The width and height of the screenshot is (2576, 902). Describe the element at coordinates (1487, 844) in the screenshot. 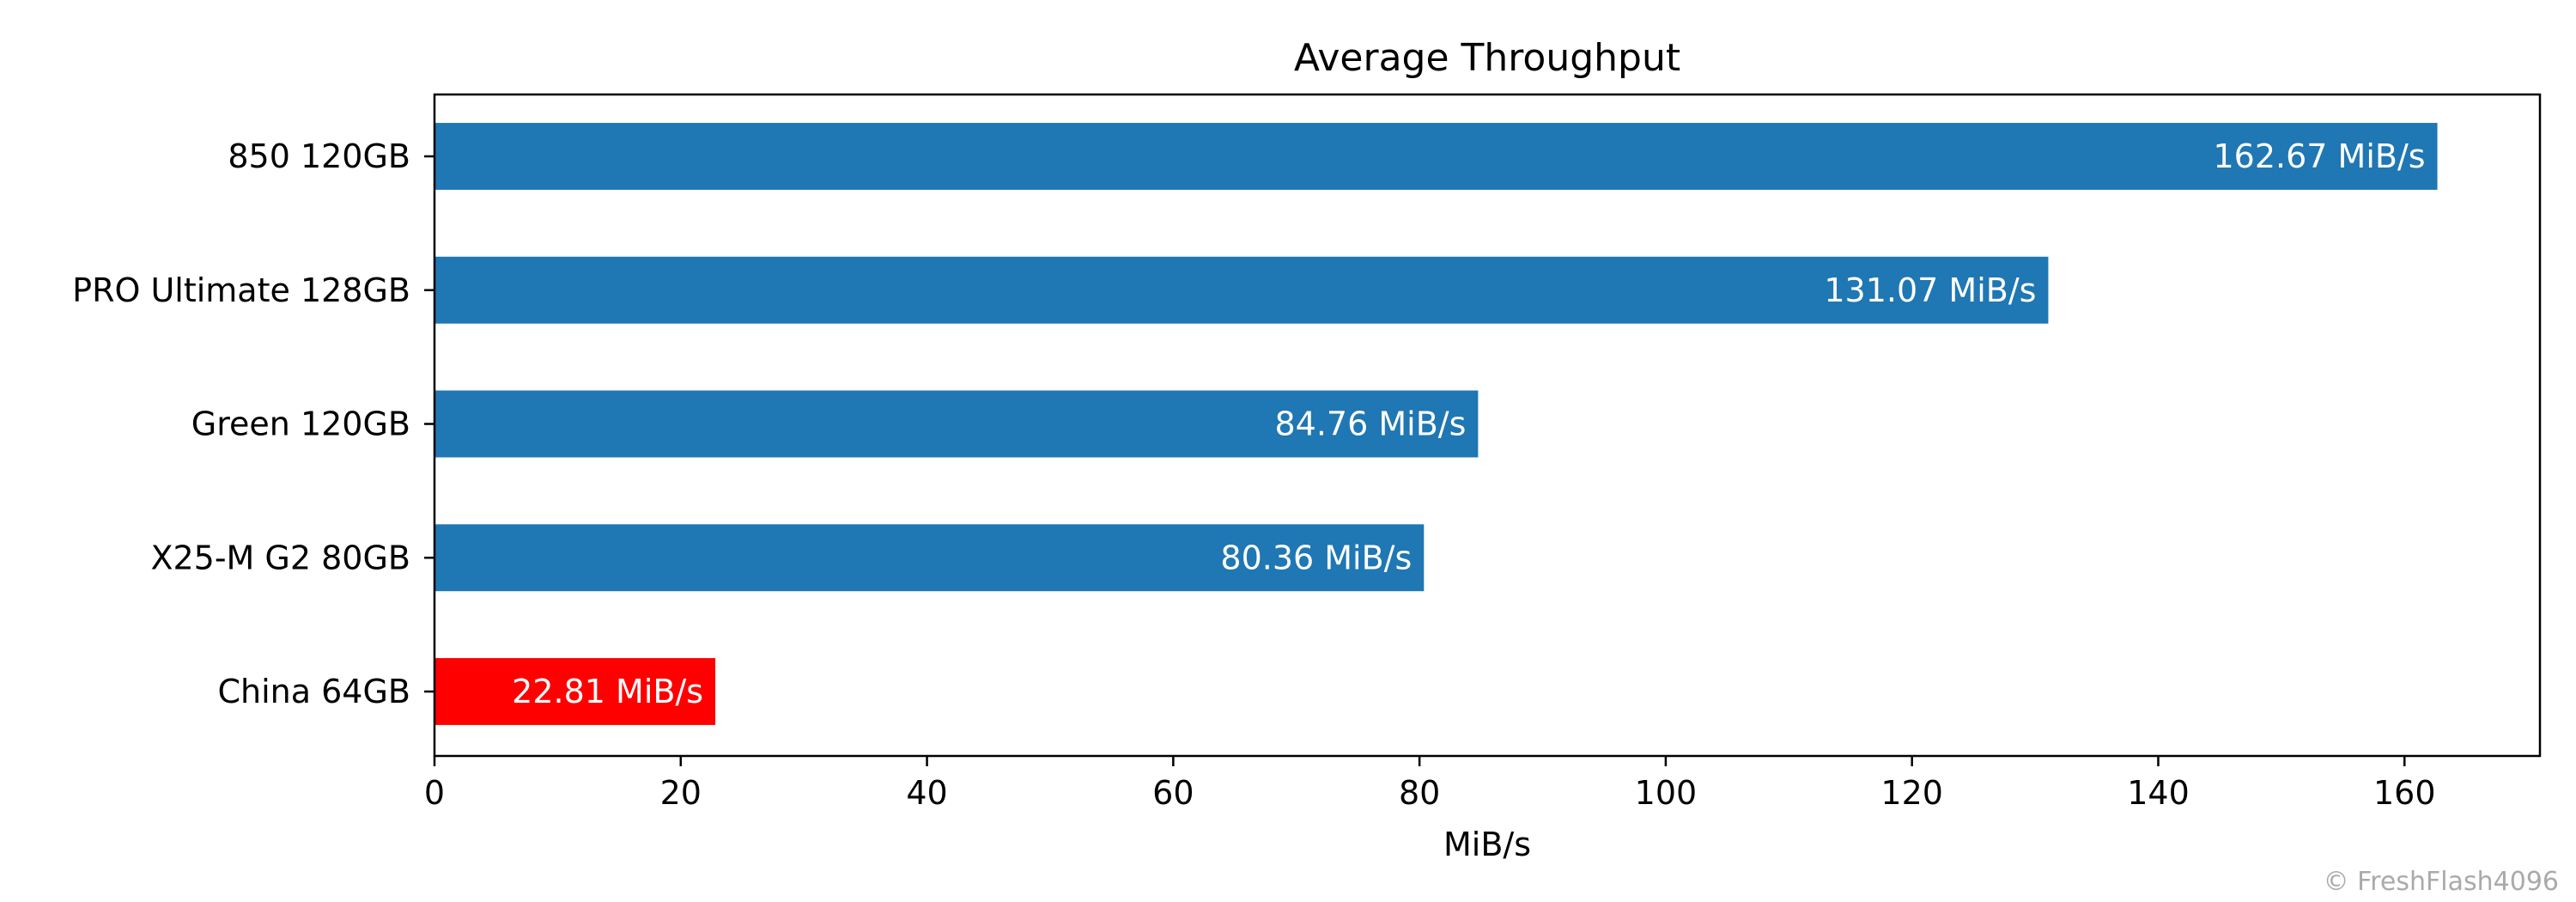

I see `x-axis-label: MiB/s` at that location.